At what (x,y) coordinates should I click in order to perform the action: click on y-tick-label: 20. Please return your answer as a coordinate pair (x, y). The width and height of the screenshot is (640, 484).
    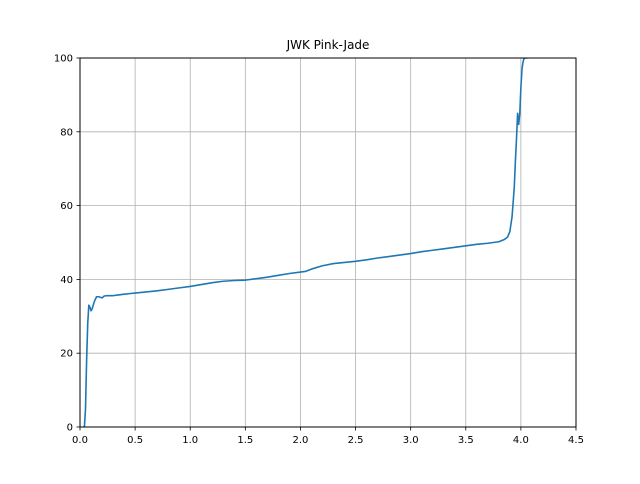
    Looking at the image, I should click on (66, 354).